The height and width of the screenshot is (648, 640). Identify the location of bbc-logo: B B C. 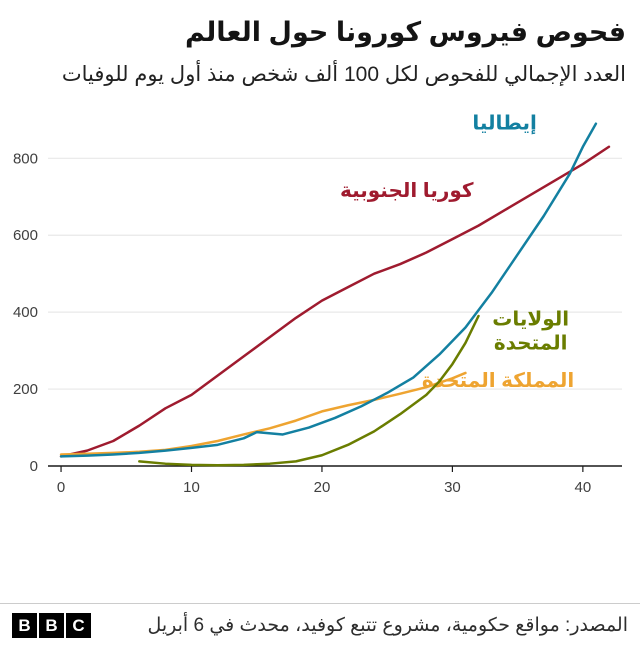
(51, 625).